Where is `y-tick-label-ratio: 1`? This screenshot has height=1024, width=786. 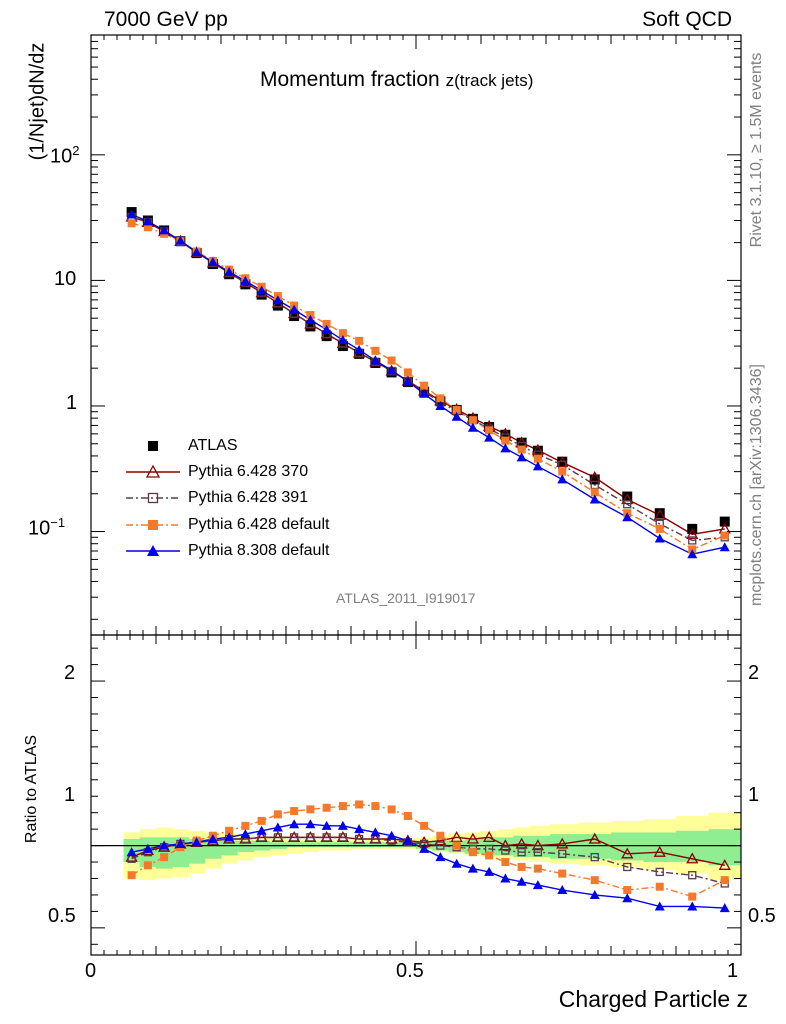
y-tick-label-ratio: 1 is located at coordinates (70, 795).